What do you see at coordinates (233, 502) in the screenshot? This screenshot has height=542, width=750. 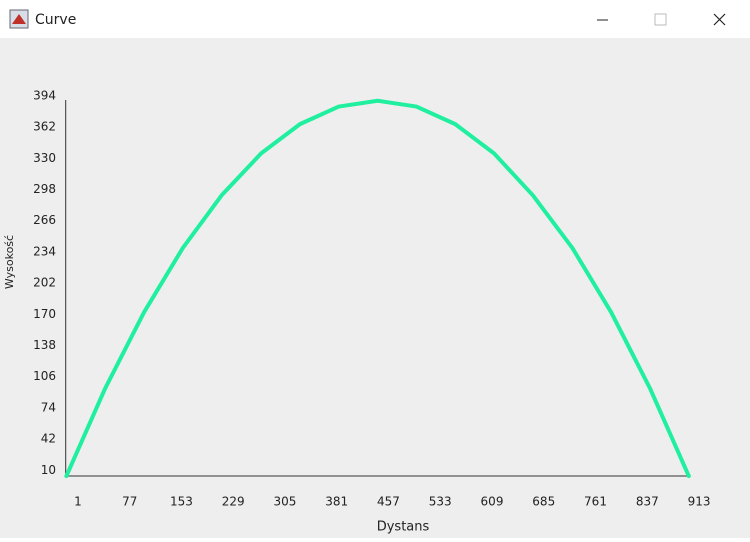 I see `x-tick-label: 229` at bounding box center [233, 502].